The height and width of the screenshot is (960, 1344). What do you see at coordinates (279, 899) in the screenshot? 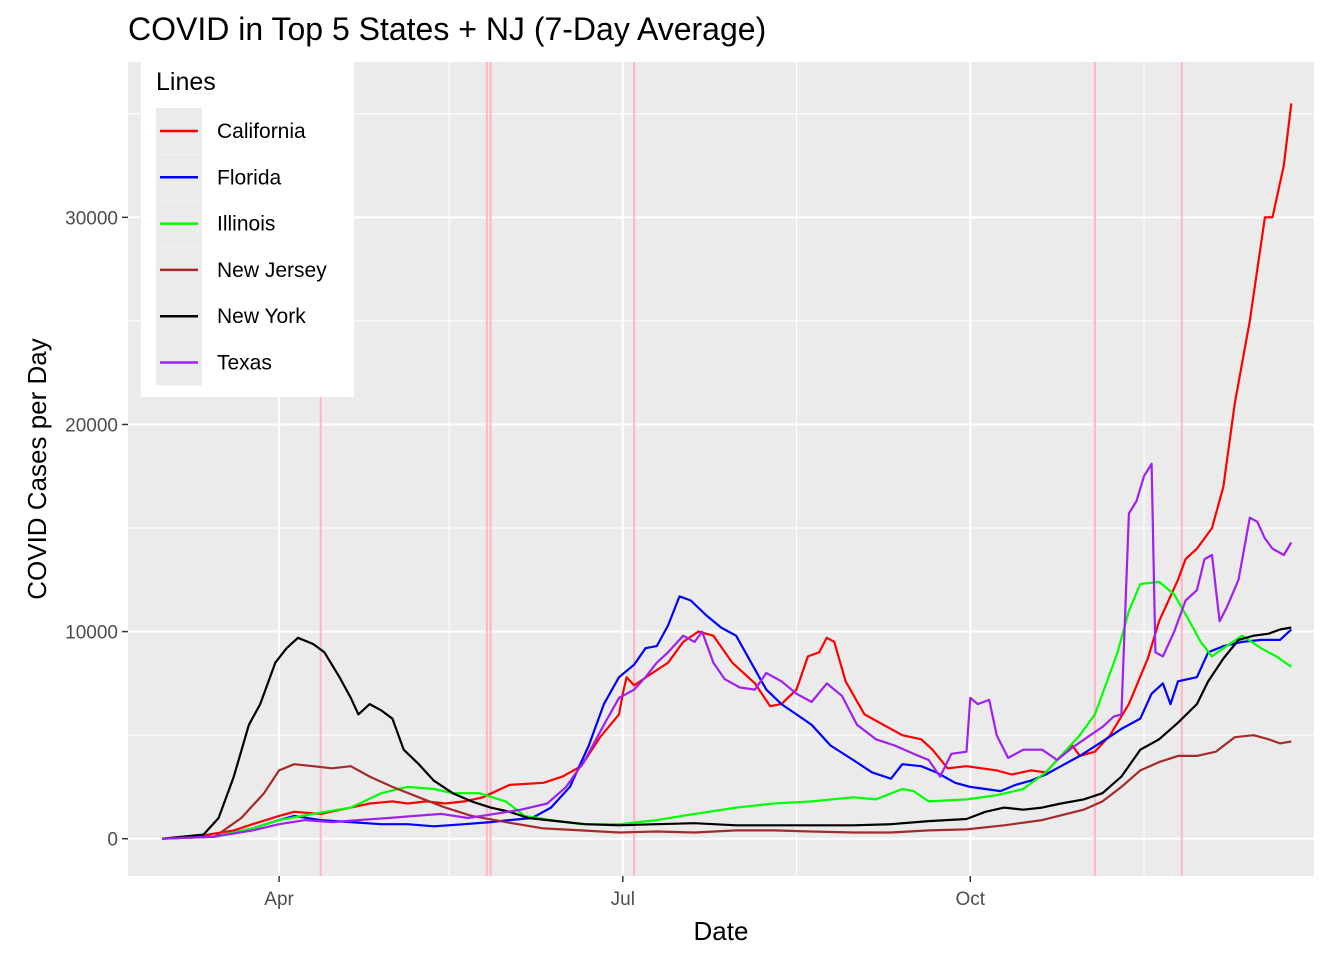
I see `x-tick-label: Apr` at bounding box center [279, 899].